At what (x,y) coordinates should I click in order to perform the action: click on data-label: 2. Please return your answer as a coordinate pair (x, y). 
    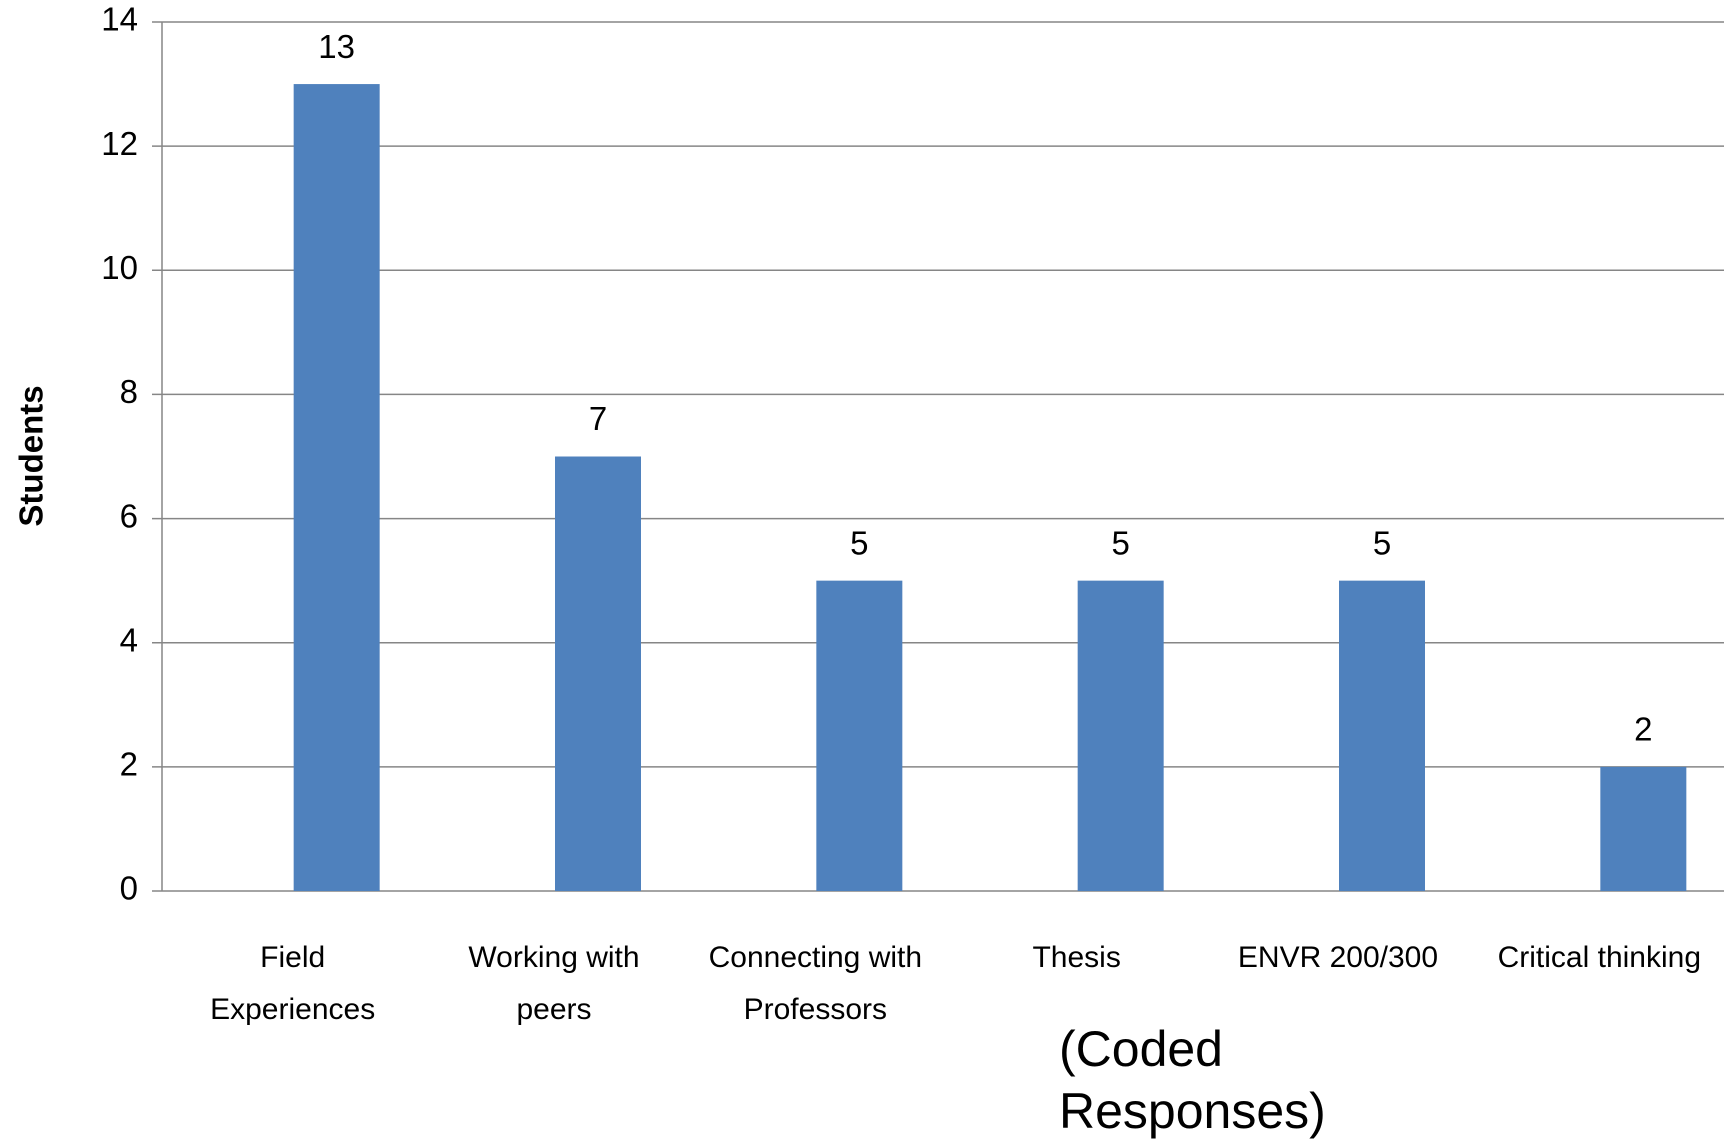
    Looking at the image, I should click on (1643, 729).